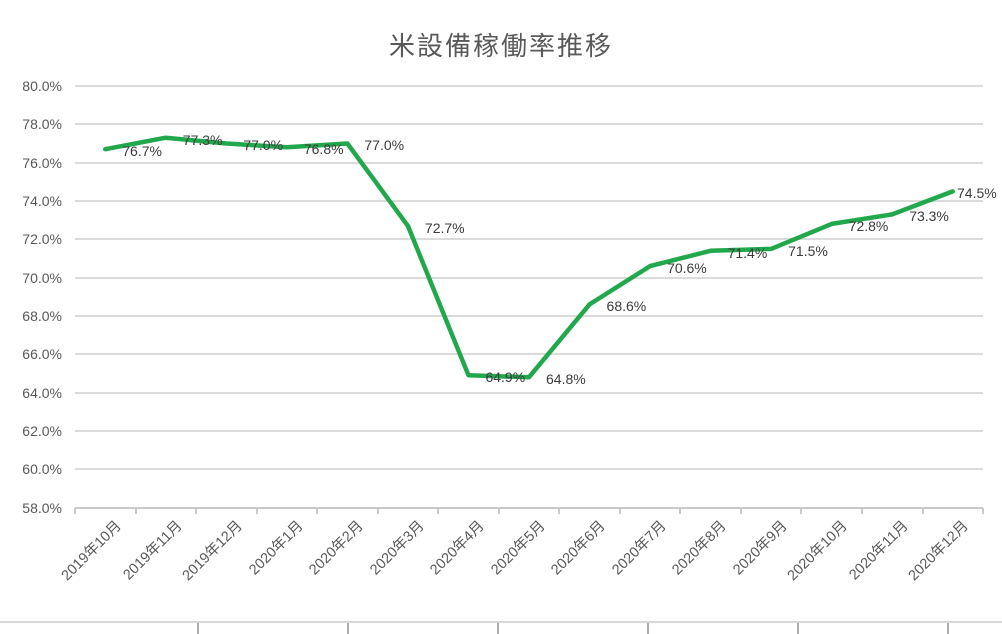 The width and height of the screenshot is (1002, 634). Describe the element at coordinates (42, 200) in the screenshot. I see `y-tick-label: 74.0%` at that location.